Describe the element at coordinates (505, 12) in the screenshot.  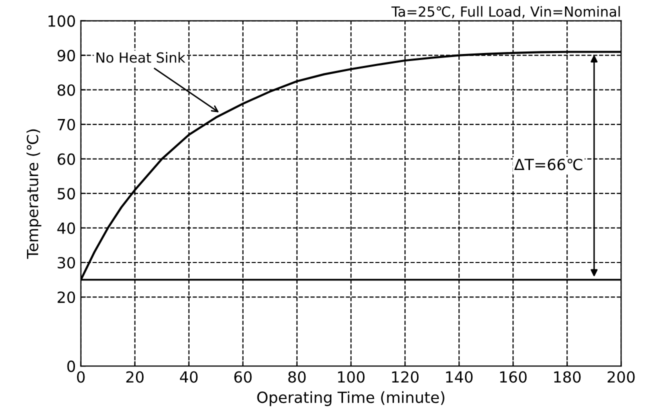
I see `chart-title: Ta=25℃, Full Load, Vin=Nominal` at that location.